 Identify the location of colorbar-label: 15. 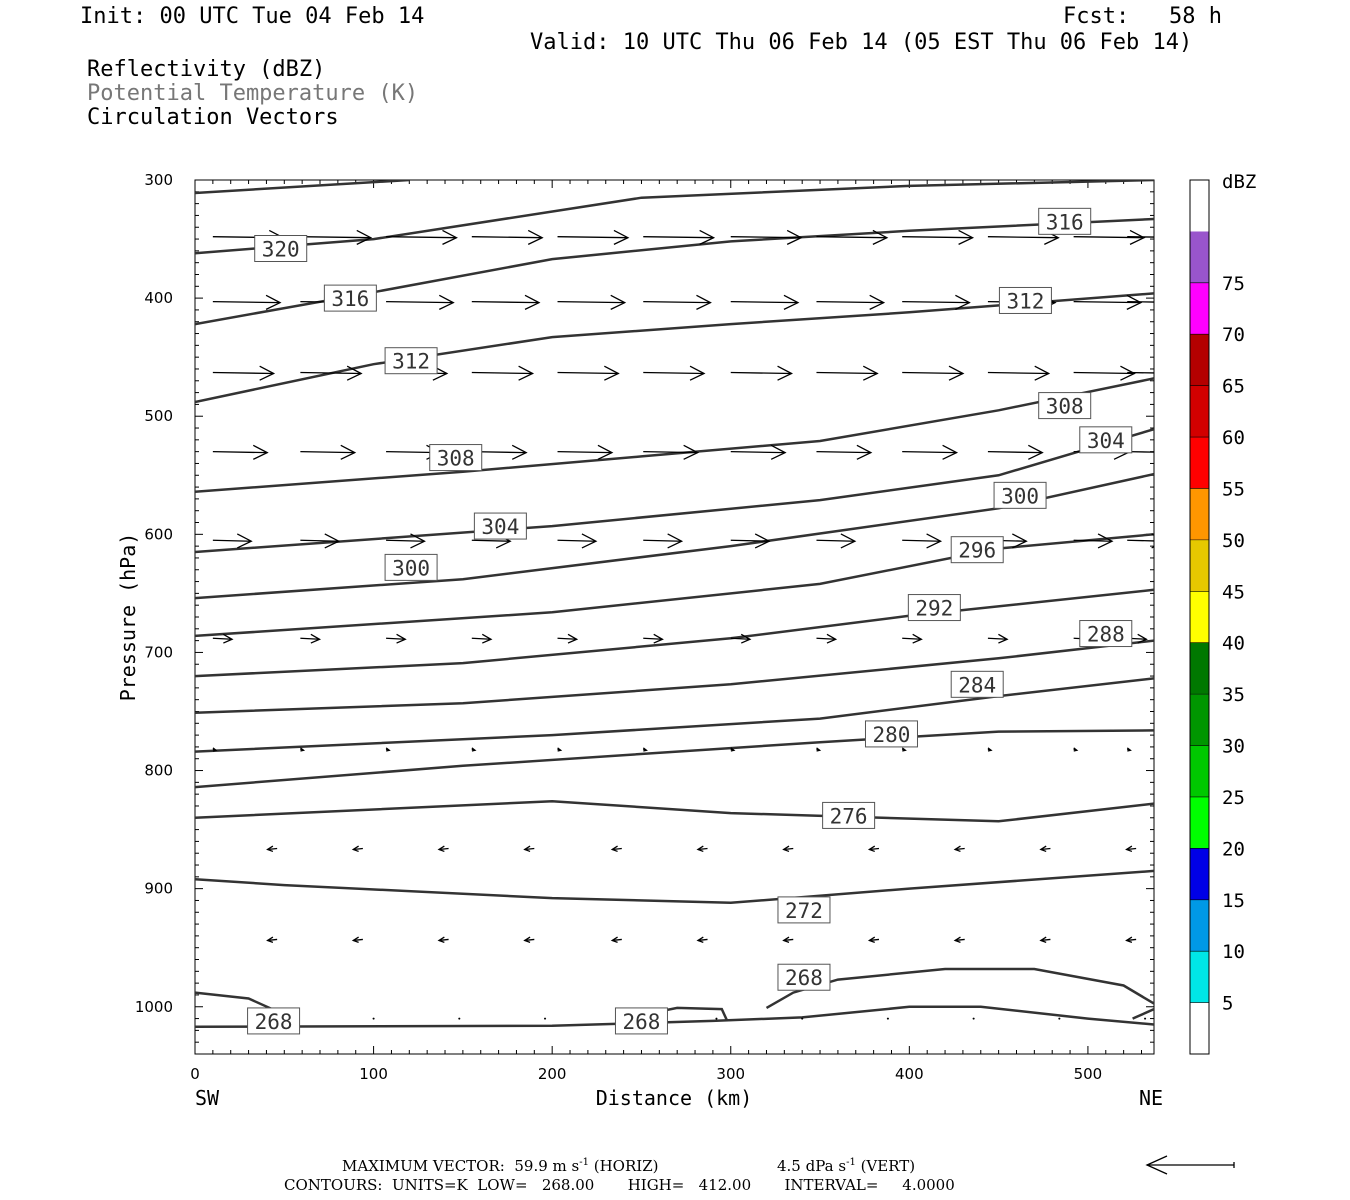
(1233, 901).